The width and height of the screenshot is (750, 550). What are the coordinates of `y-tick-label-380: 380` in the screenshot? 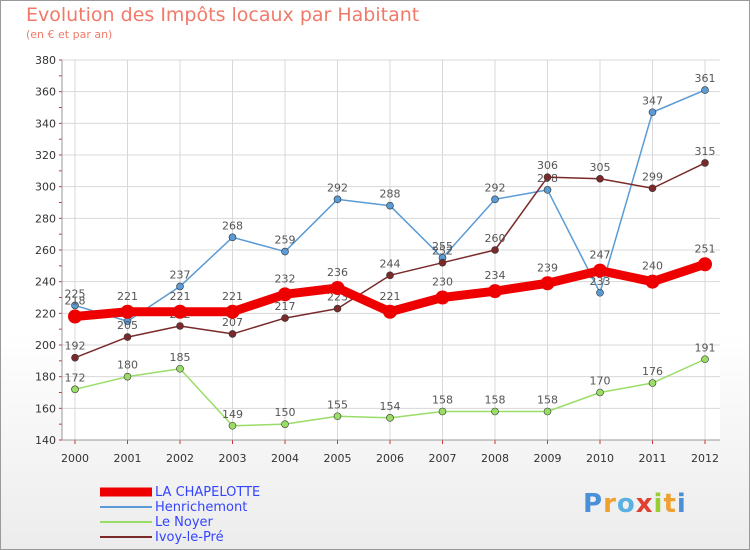 It's located at (45, 60).